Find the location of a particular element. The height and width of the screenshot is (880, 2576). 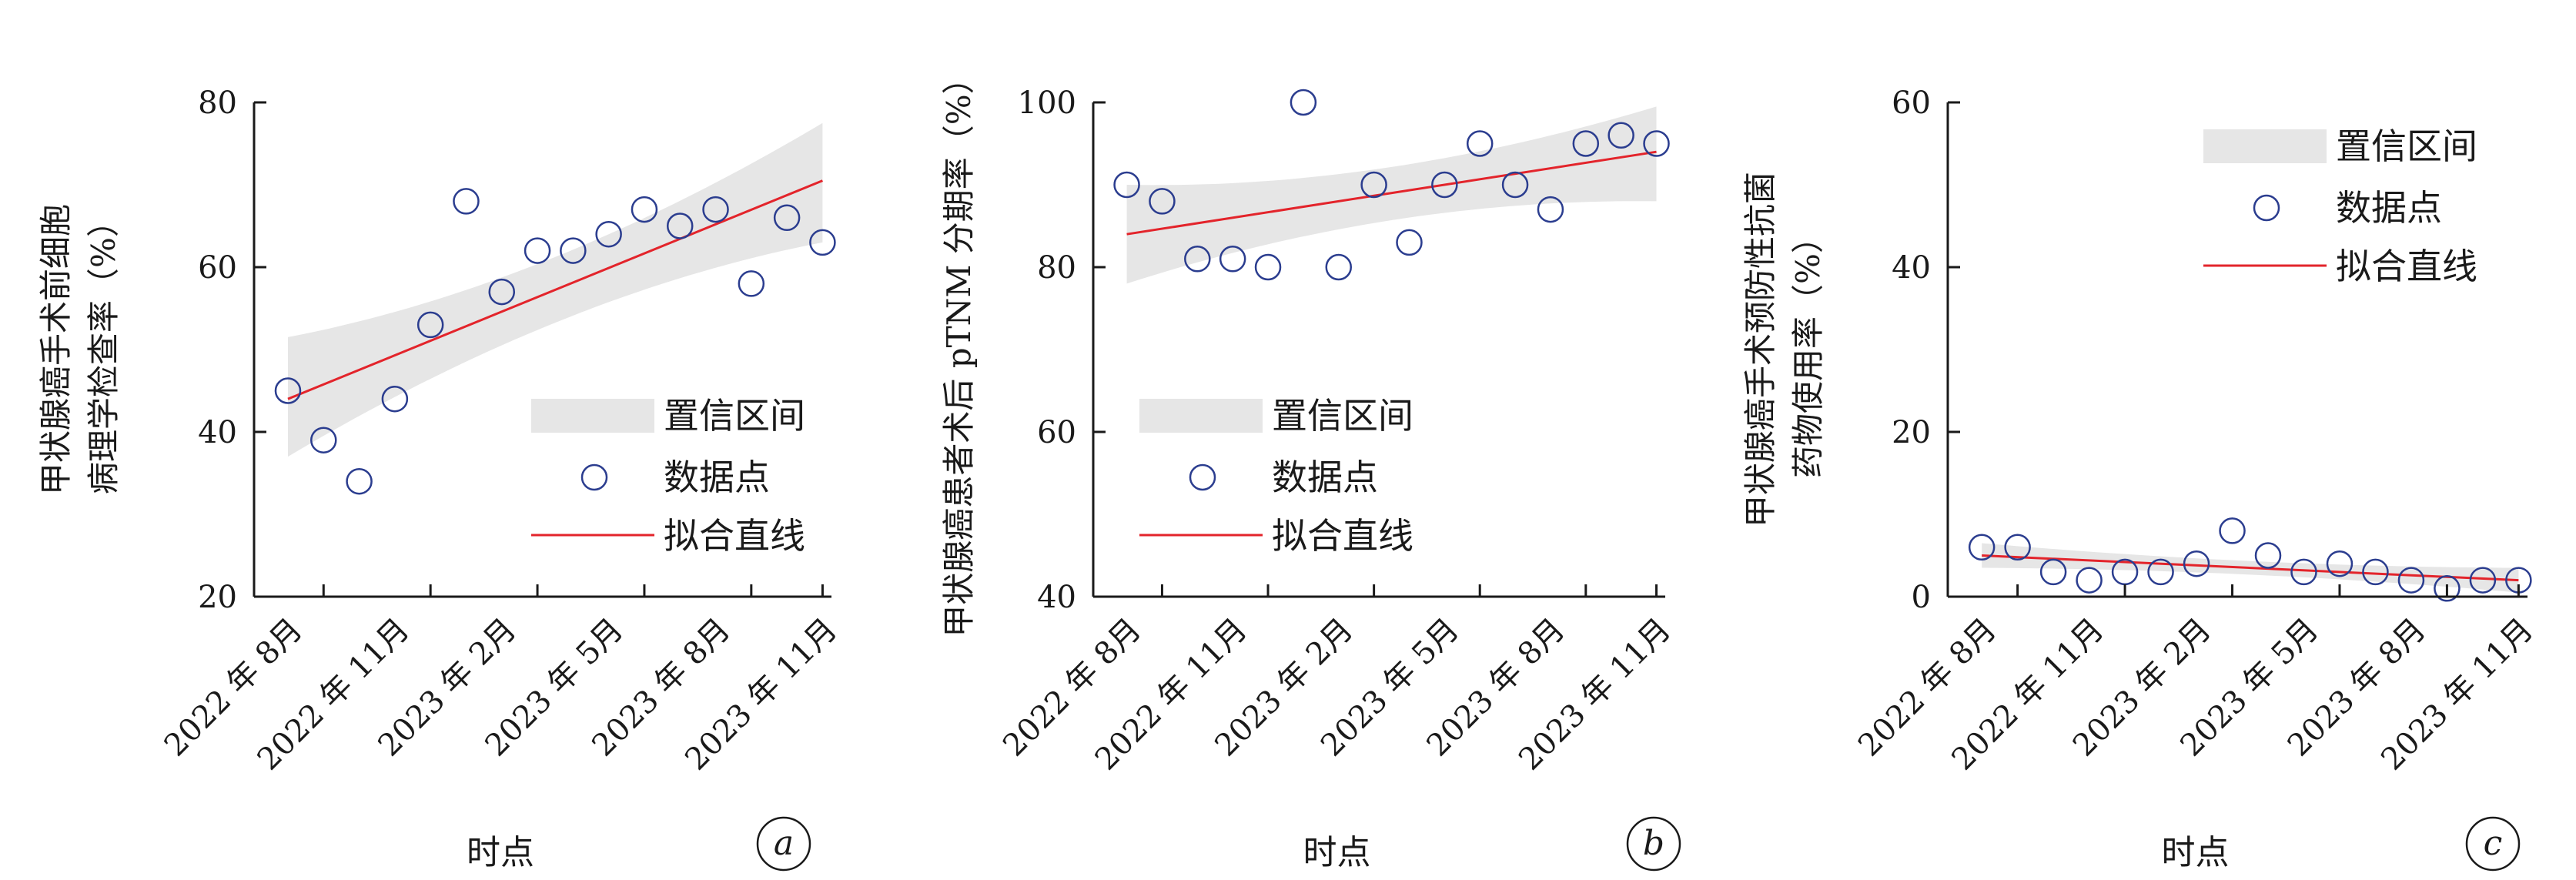

panel-letter: a is located at coordinates (784, 843).